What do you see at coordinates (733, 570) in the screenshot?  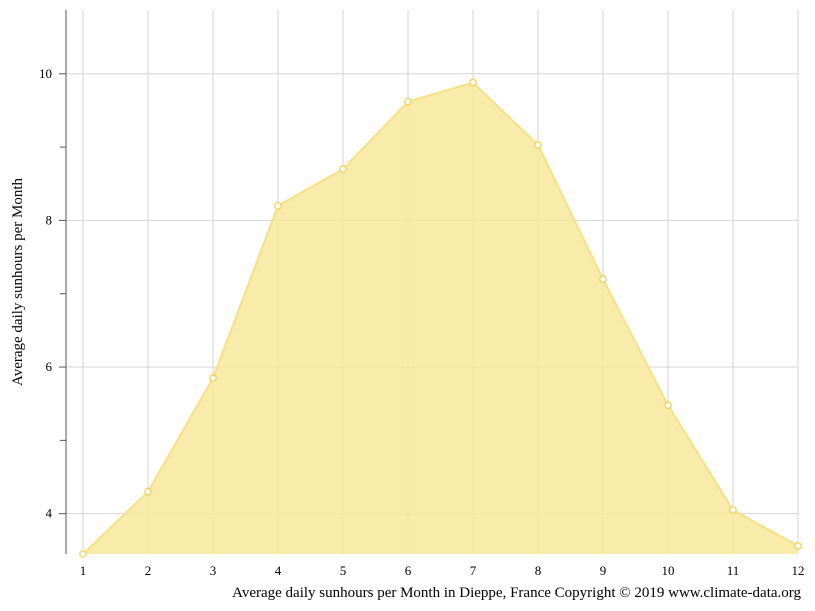 I see `x-tick-label-11: 11` at bounding box center [733, 570].